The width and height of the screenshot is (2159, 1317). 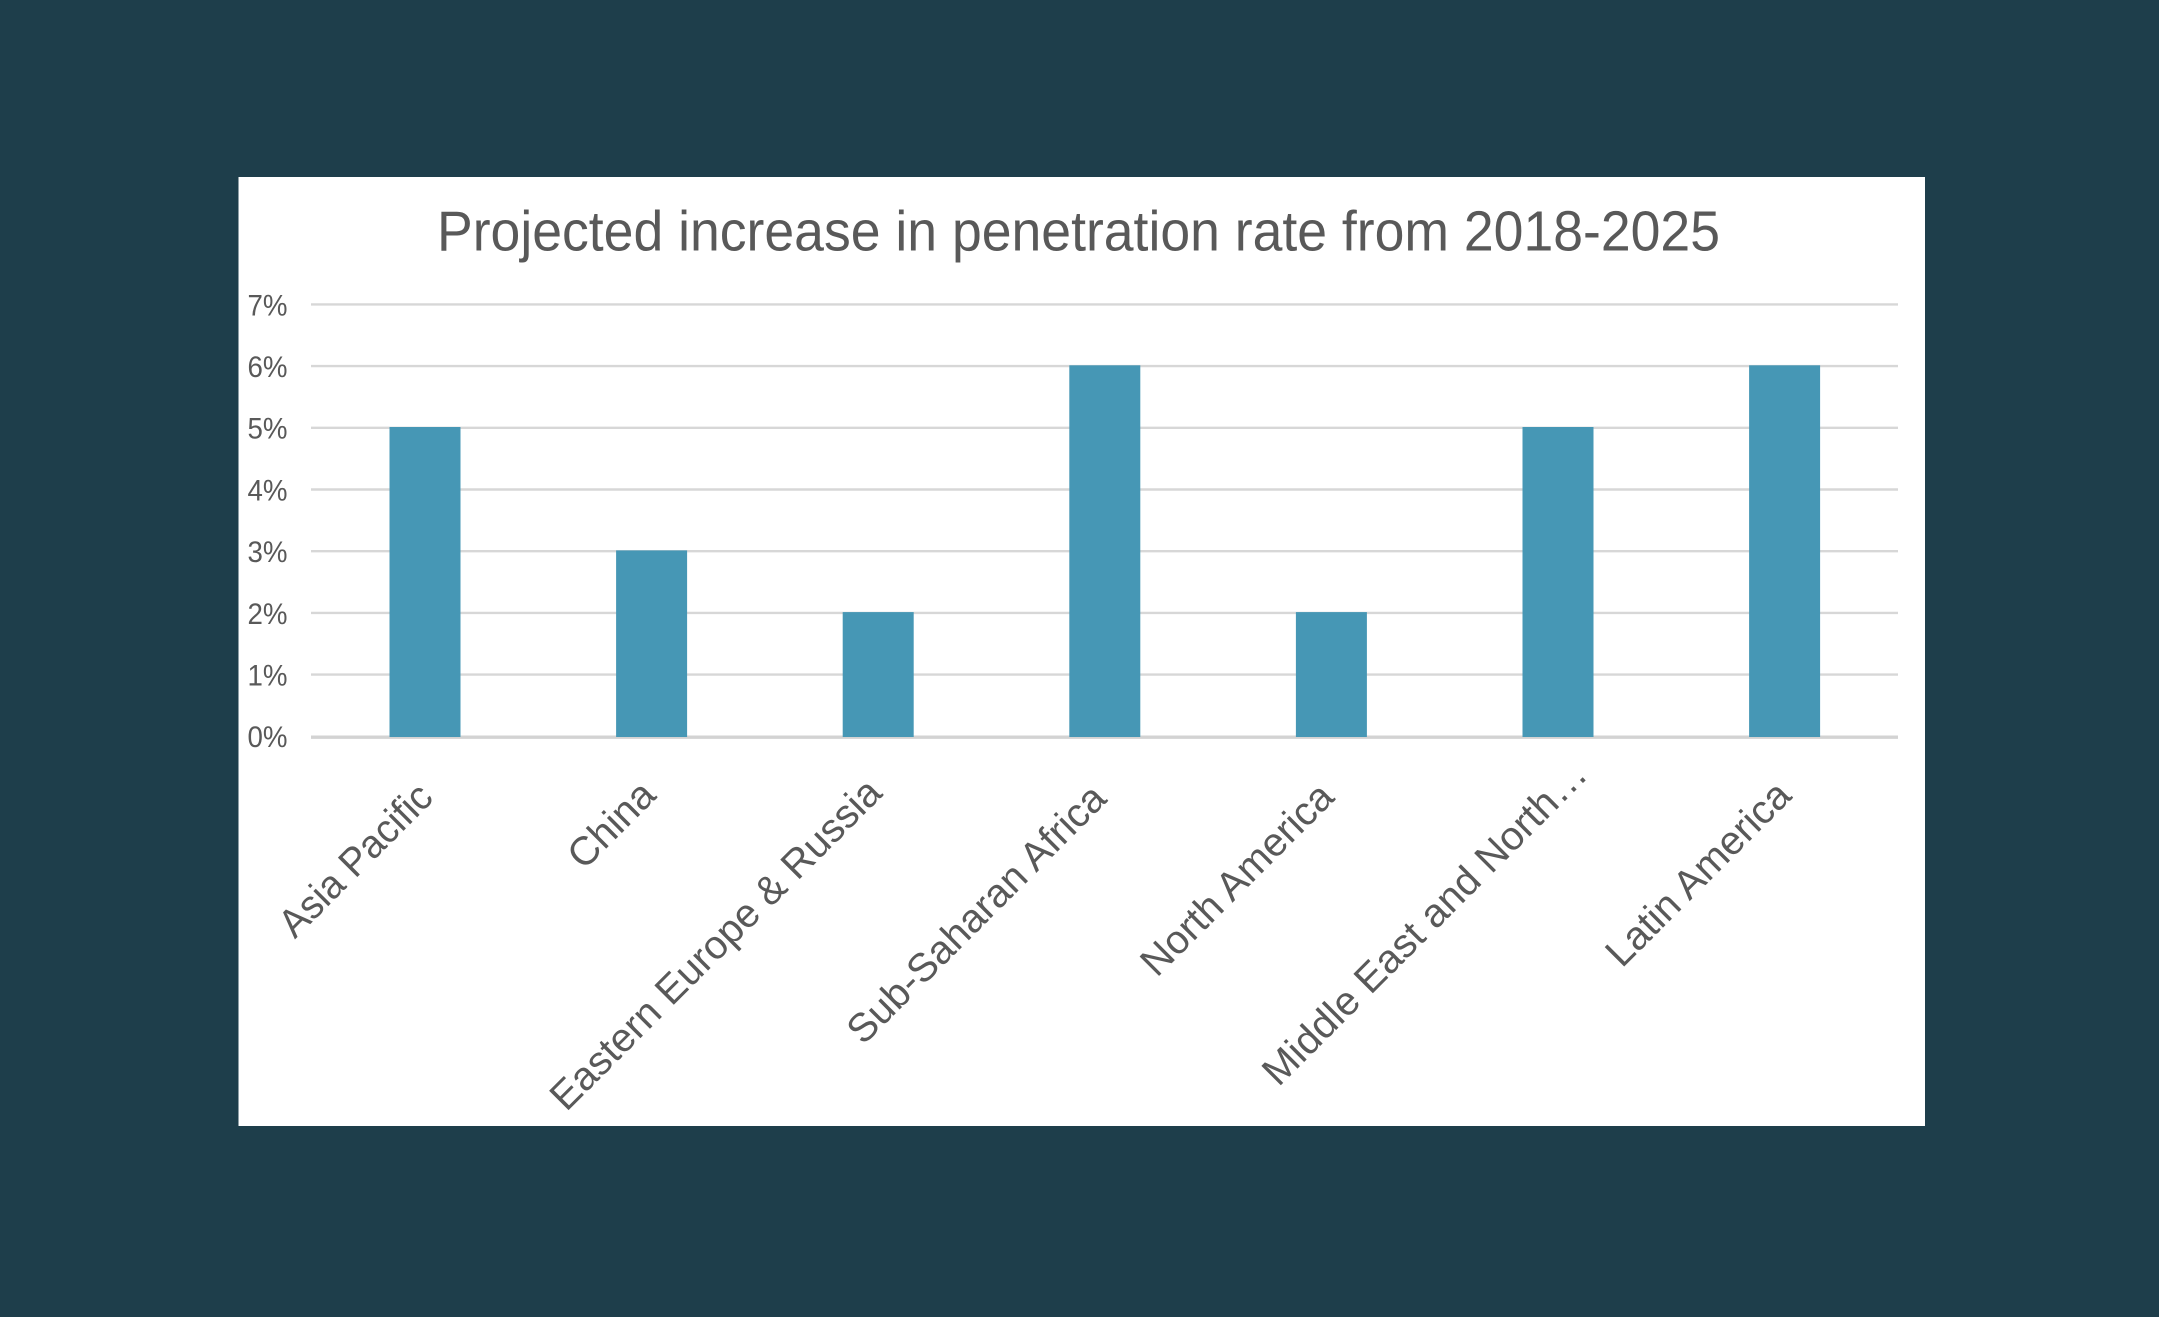 I want to click on svg-text: 7%, so click(x=268, y=305).